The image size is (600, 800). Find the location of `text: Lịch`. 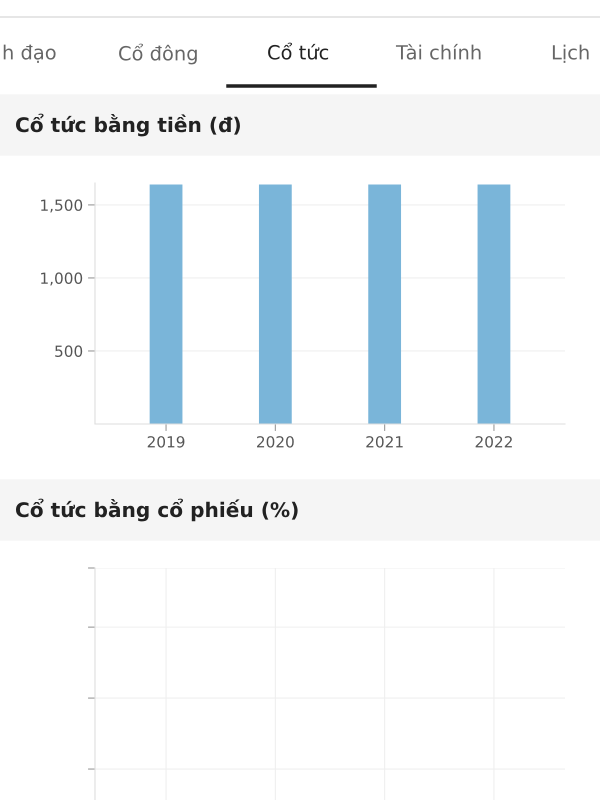

text: Lịch is located at coordinates (570, 53).